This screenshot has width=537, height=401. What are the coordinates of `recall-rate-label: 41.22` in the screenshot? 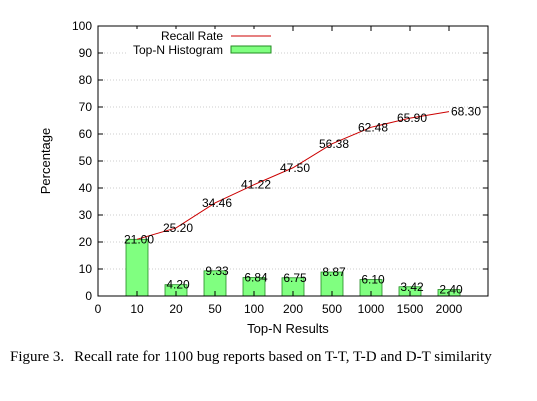 It's located at (256, 185).